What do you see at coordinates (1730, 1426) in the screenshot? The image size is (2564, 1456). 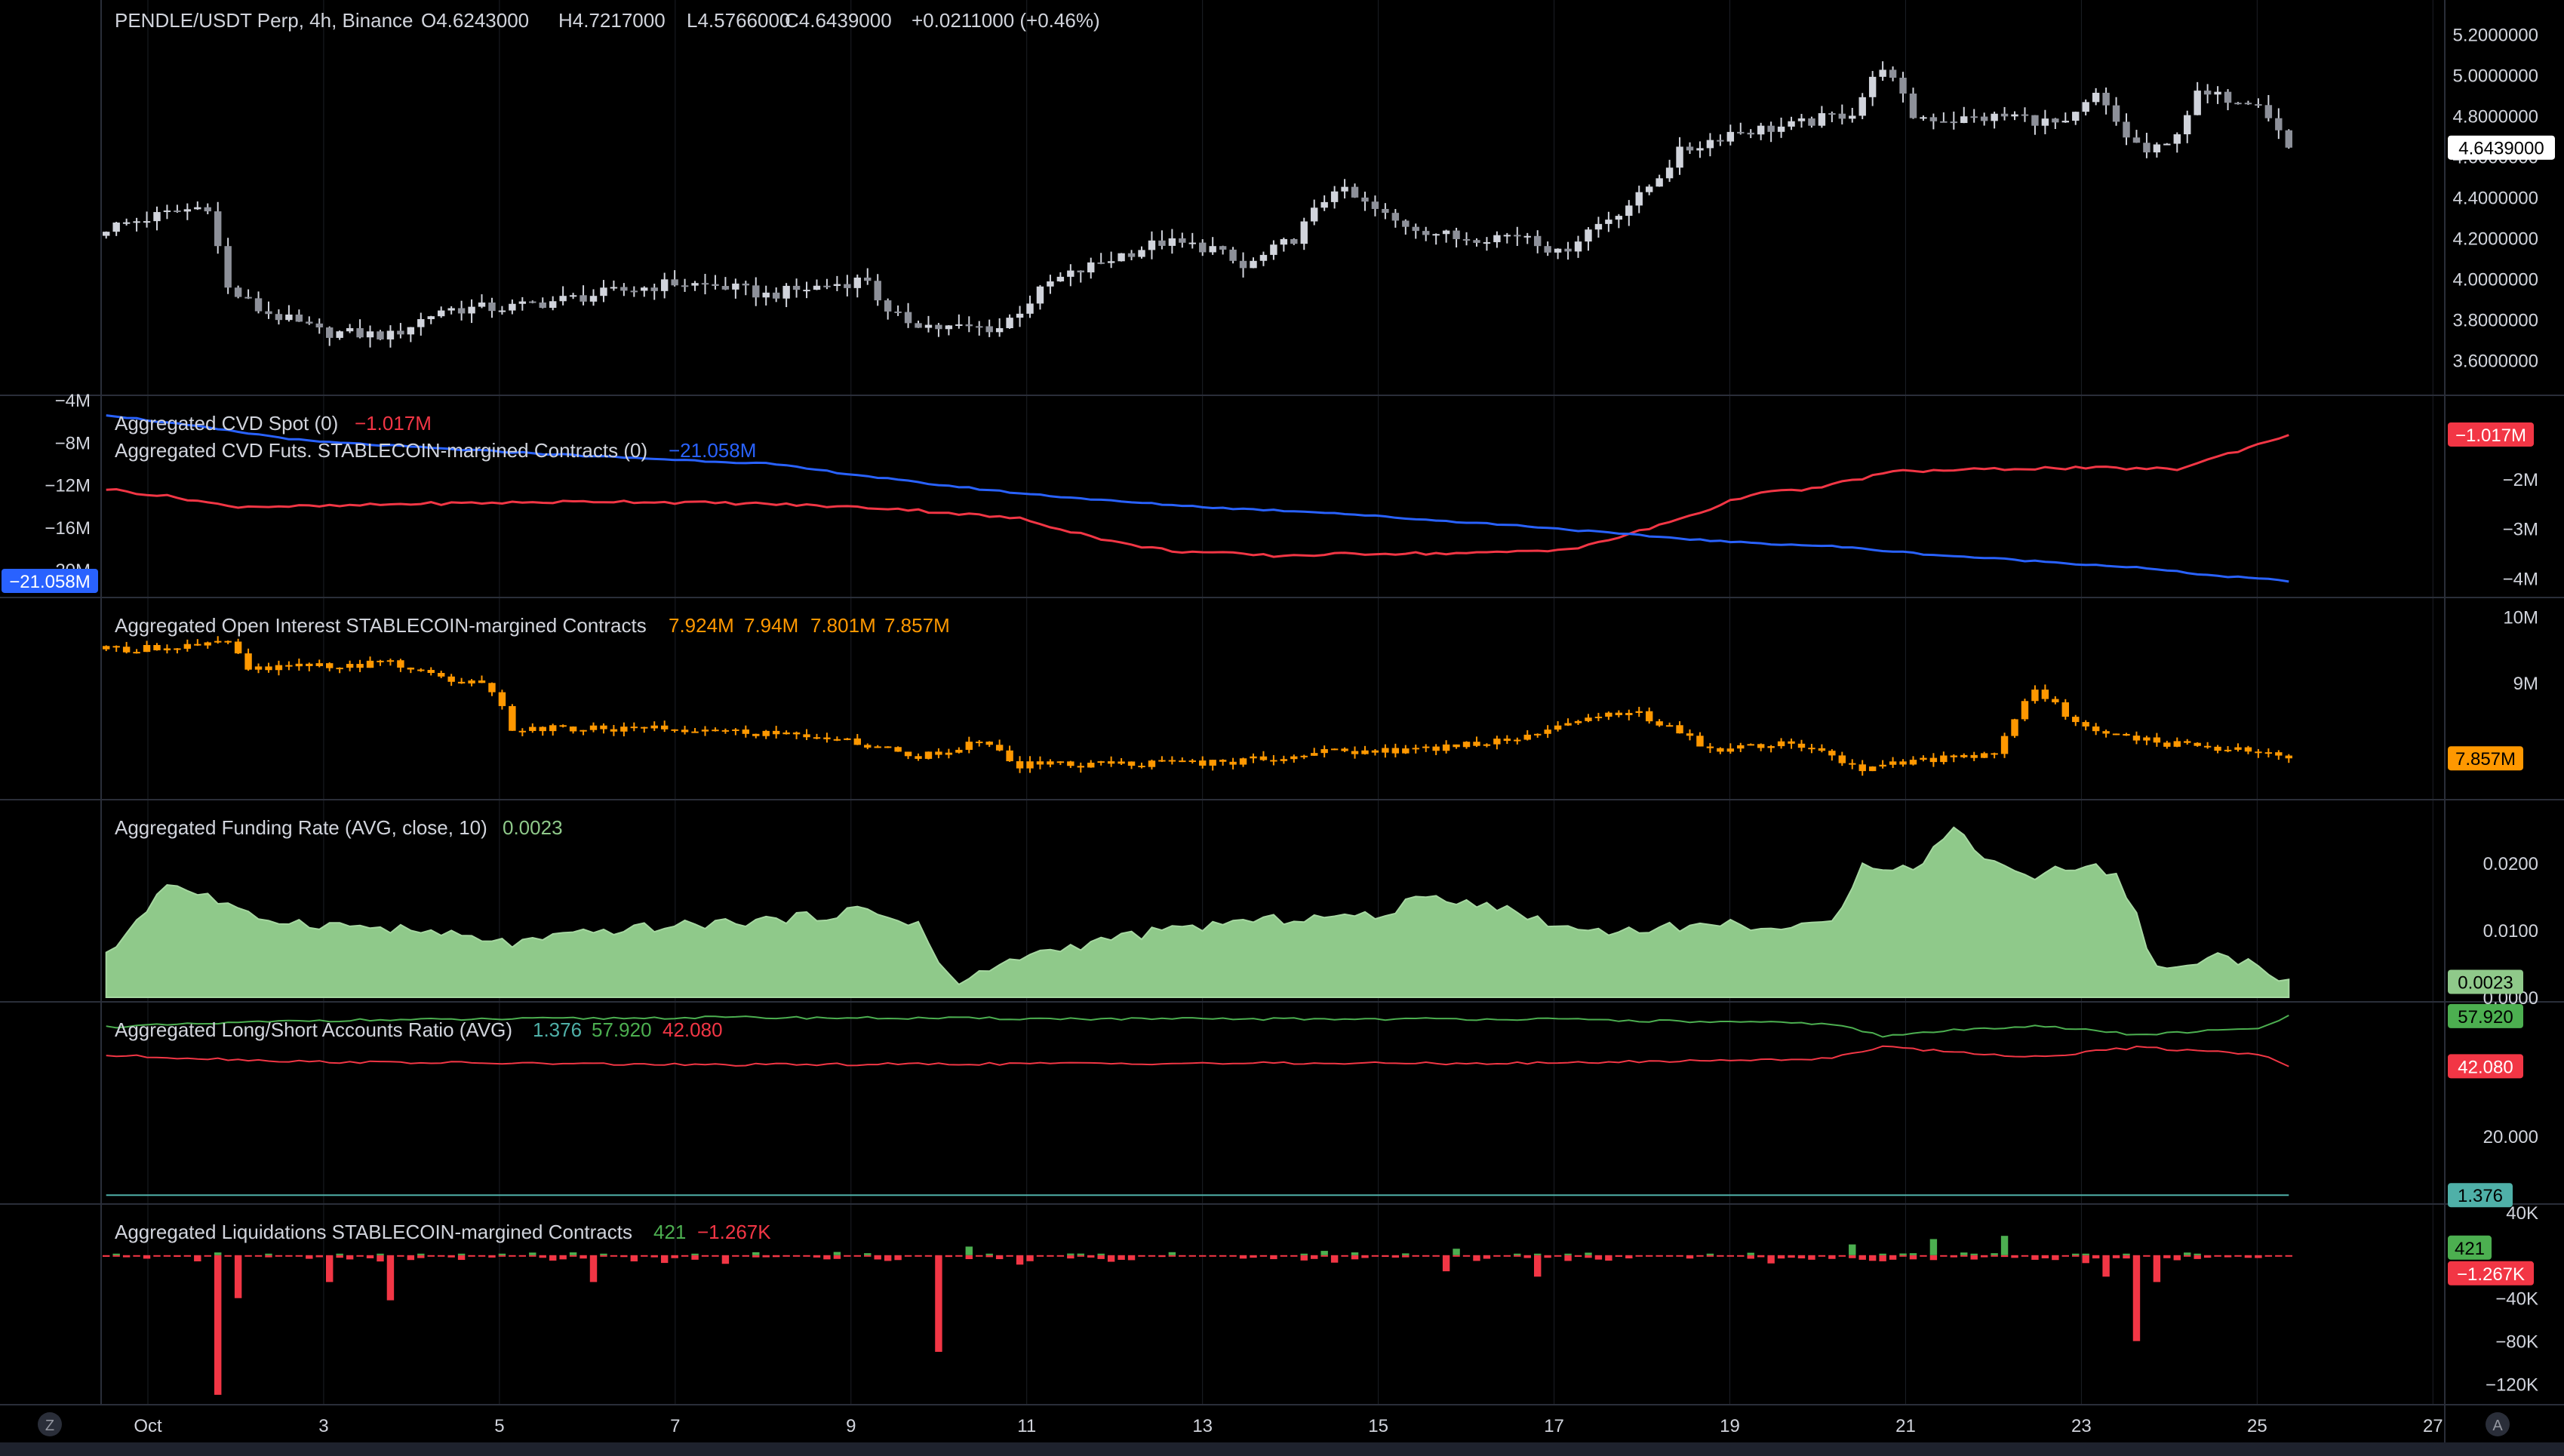 I see `x-axis-tick-label: 19` at bounding box center [1730, 1426].